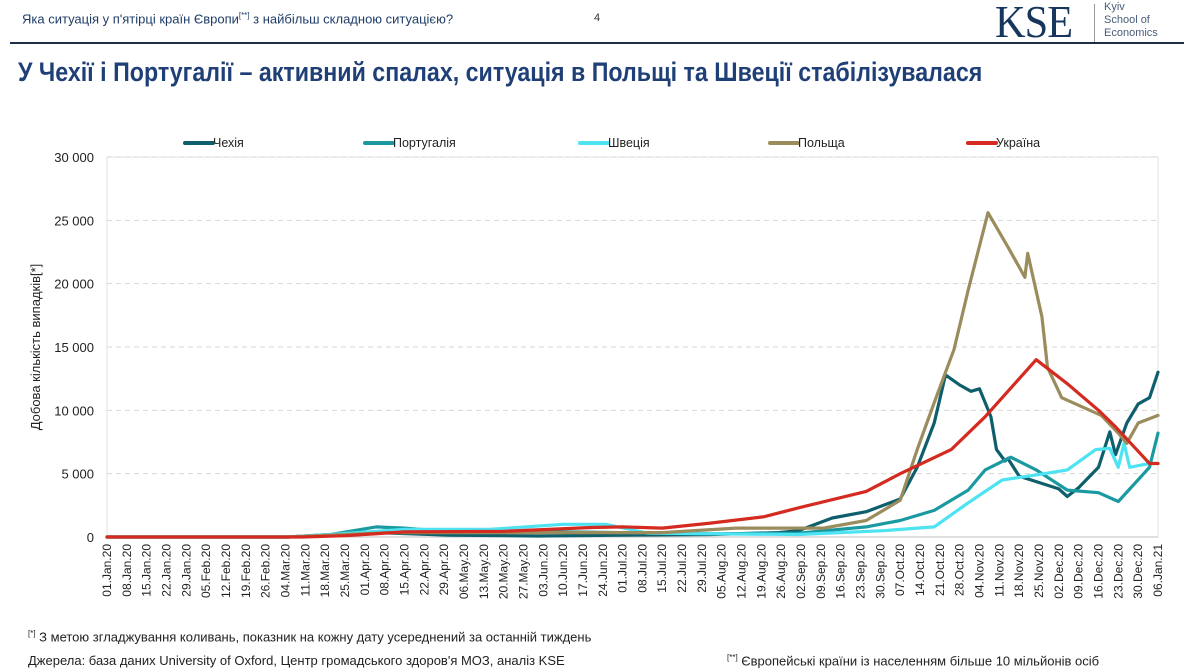  I want to click on x-tick-label: 05.Aug.20, so click(722, 571).